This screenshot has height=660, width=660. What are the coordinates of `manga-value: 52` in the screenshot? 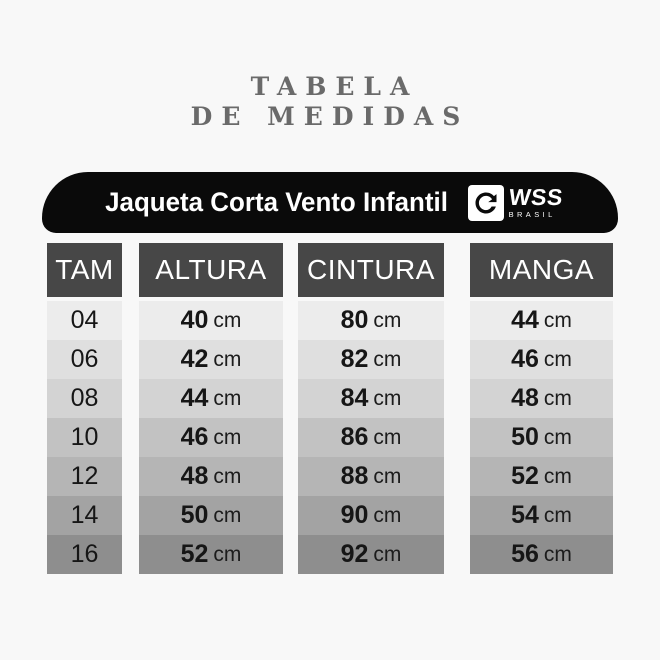 It's located at (525, 476).